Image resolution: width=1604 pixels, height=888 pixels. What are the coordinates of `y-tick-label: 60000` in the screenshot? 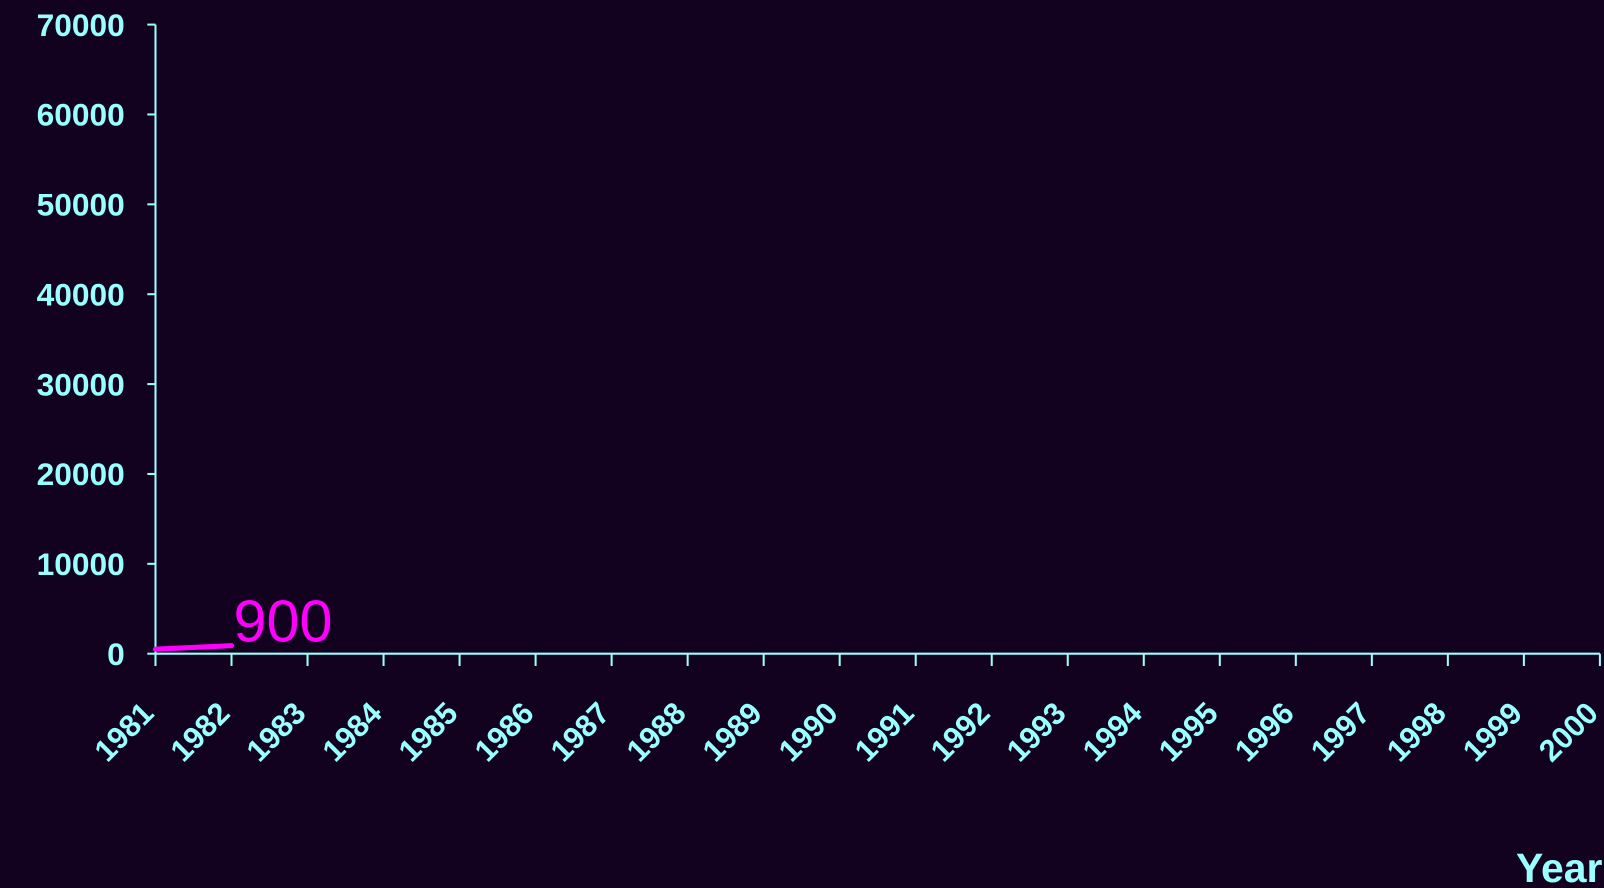 It's located at (81, 115).